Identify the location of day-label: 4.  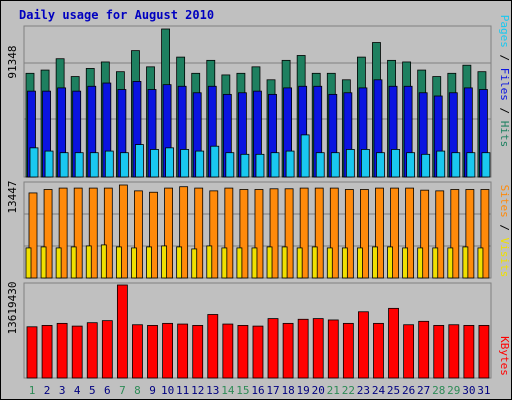
(77, 390).